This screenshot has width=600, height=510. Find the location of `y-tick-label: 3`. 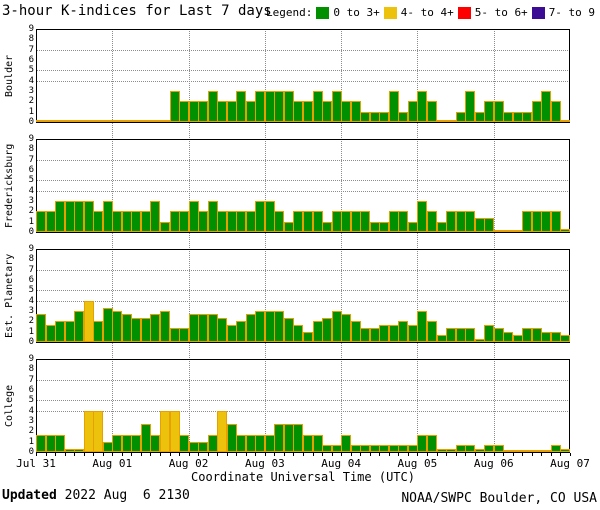

y-tick-label: 3 is located at coordinates (31, 311).